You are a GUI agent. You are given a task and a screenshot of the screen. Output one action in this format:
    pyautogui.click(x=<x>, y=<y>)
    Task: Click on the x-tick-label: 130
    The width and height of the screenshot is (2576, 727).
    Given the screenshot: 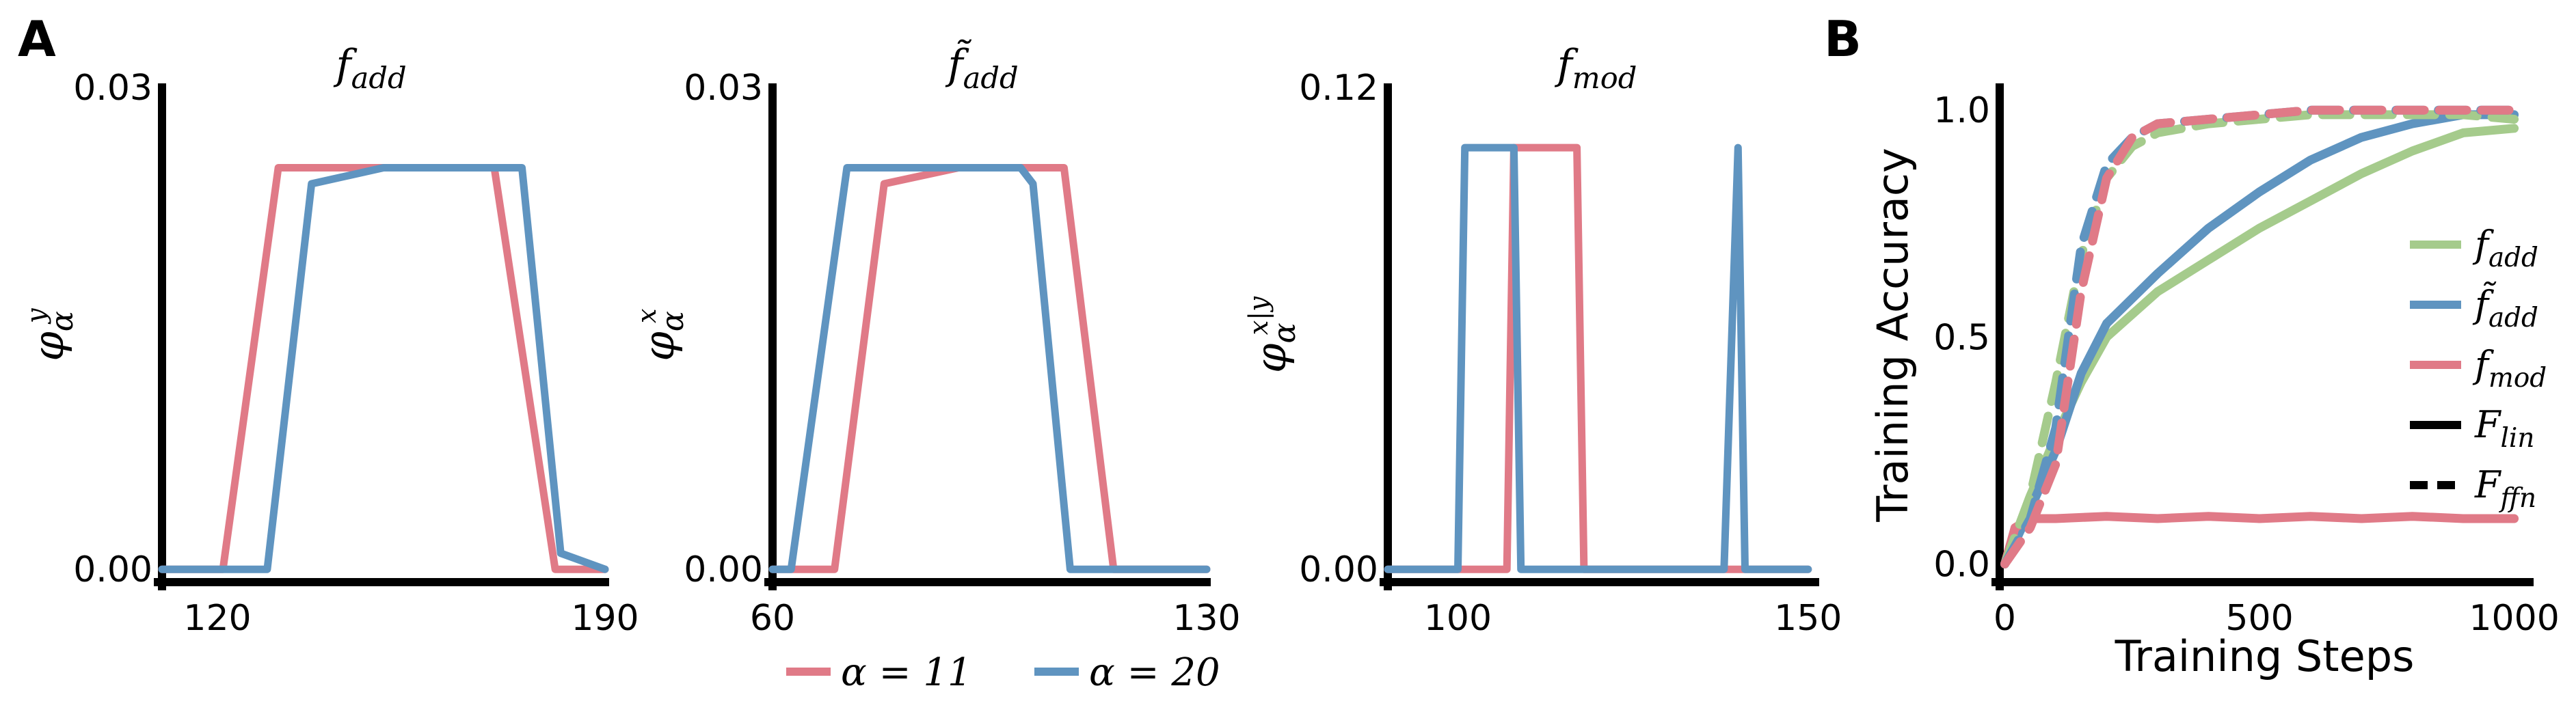 What is the action you would take?
    pyautogui.click(x=1206, y=618)
    